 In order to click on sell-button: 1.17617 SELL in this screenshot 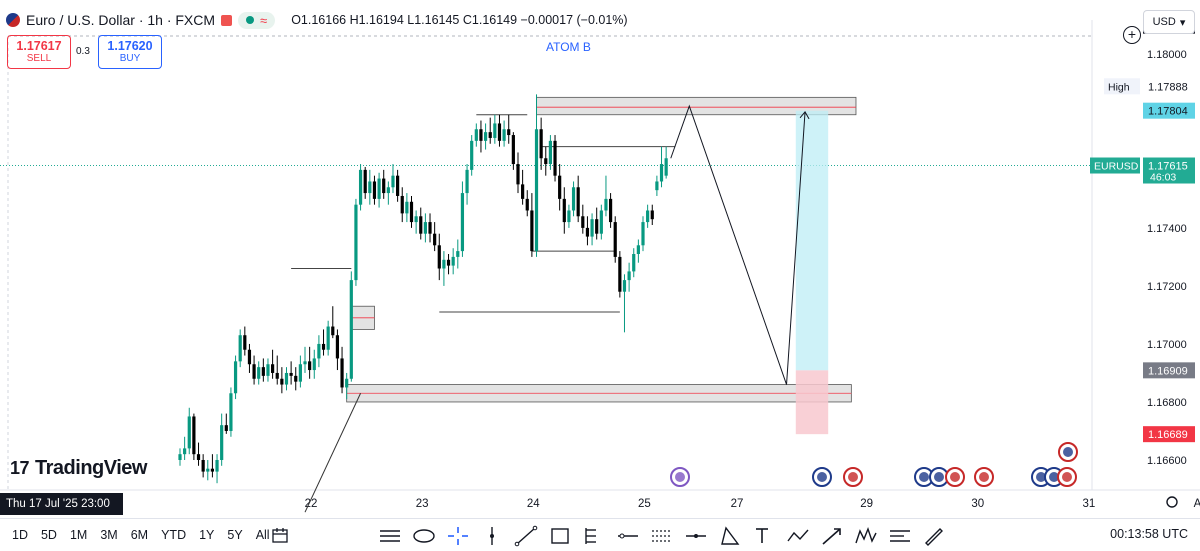, I will do `click(39, 52)`.